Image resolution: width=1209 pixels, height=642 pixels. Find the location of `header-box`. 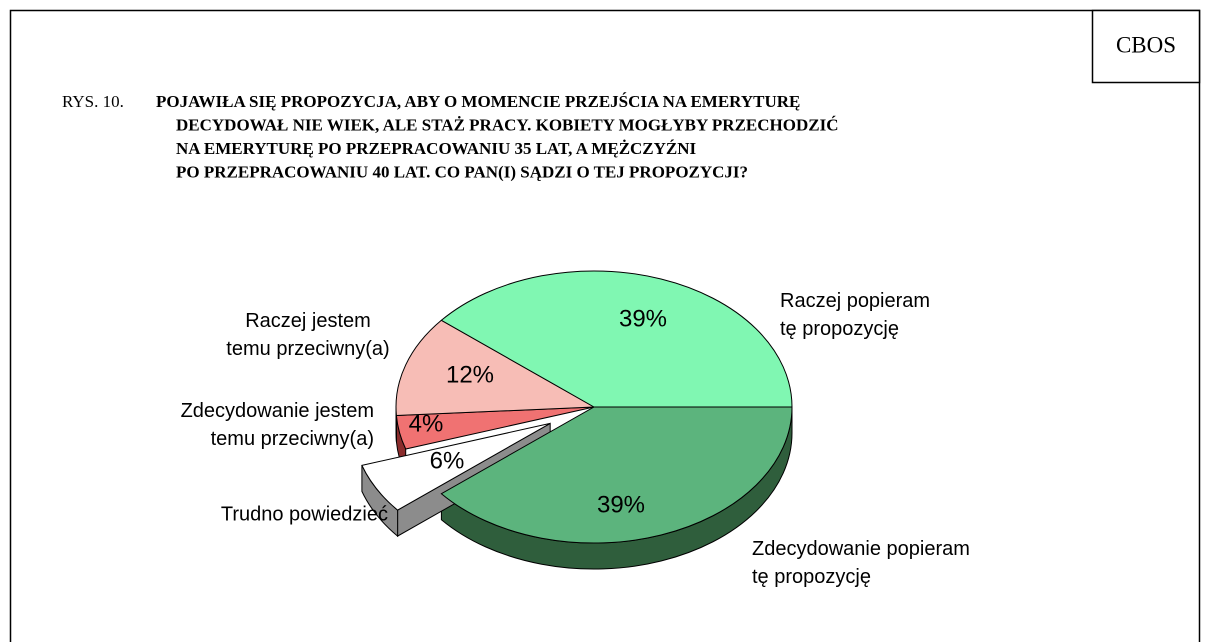

header-box is located at coordinates (1146, 46).